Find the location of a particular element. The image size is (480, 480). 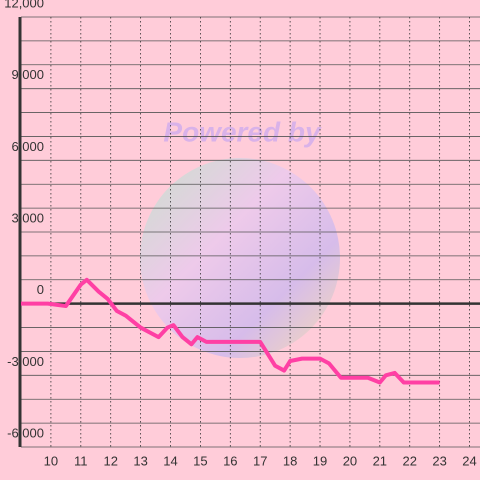

x-tick-label: 10 is located at coordinates (51, 460).